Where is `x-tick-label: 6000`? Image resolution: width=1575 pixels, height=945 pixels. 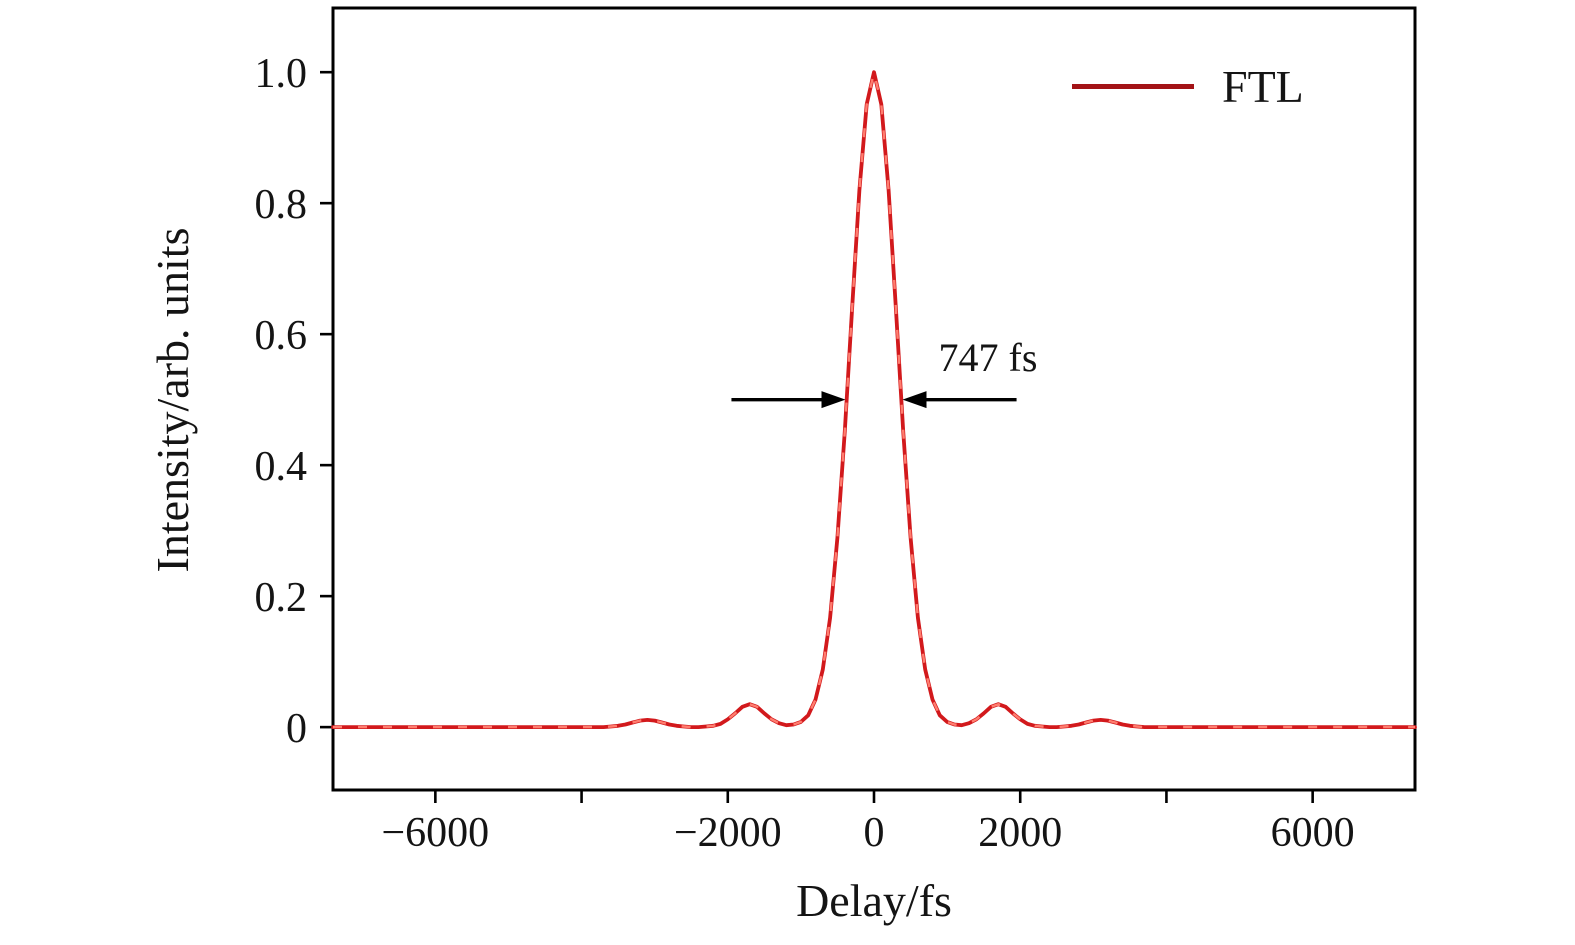 x-tick-label: 6000 is located at coordinates (1313, 833).